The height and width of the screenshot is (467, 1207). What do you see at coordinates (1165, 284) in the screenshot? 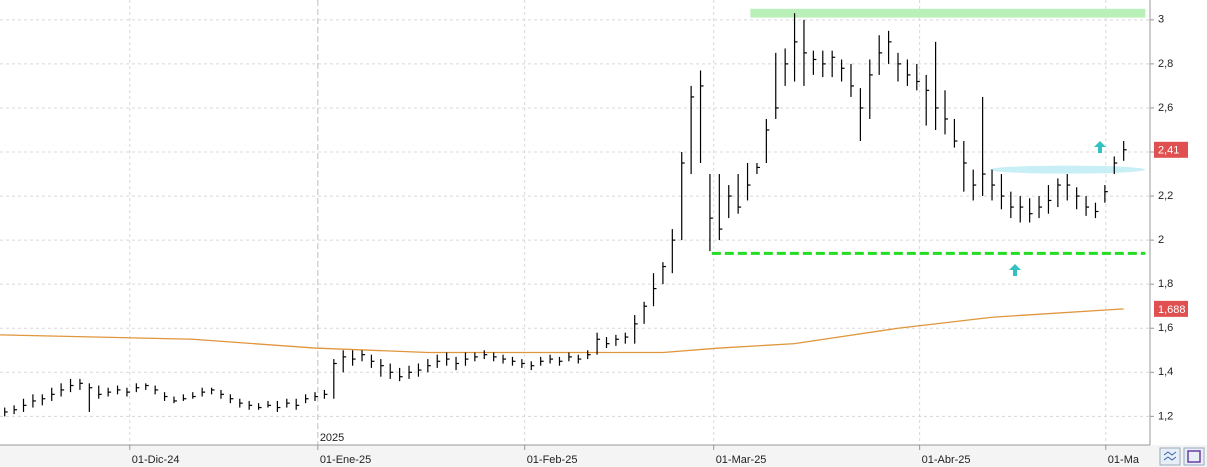
I see `y-tick-label: 1,8` at bounding box center [1165, 284].